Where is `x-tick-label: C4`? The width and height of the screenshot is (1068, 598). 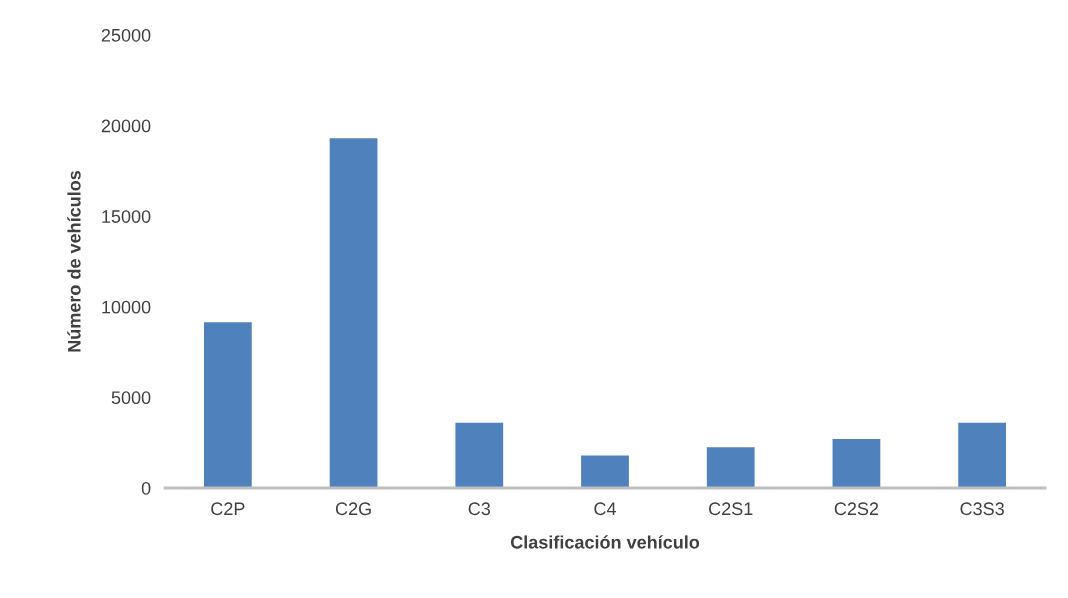 x-tick-label: C4 is located at coordinates (605, 509).